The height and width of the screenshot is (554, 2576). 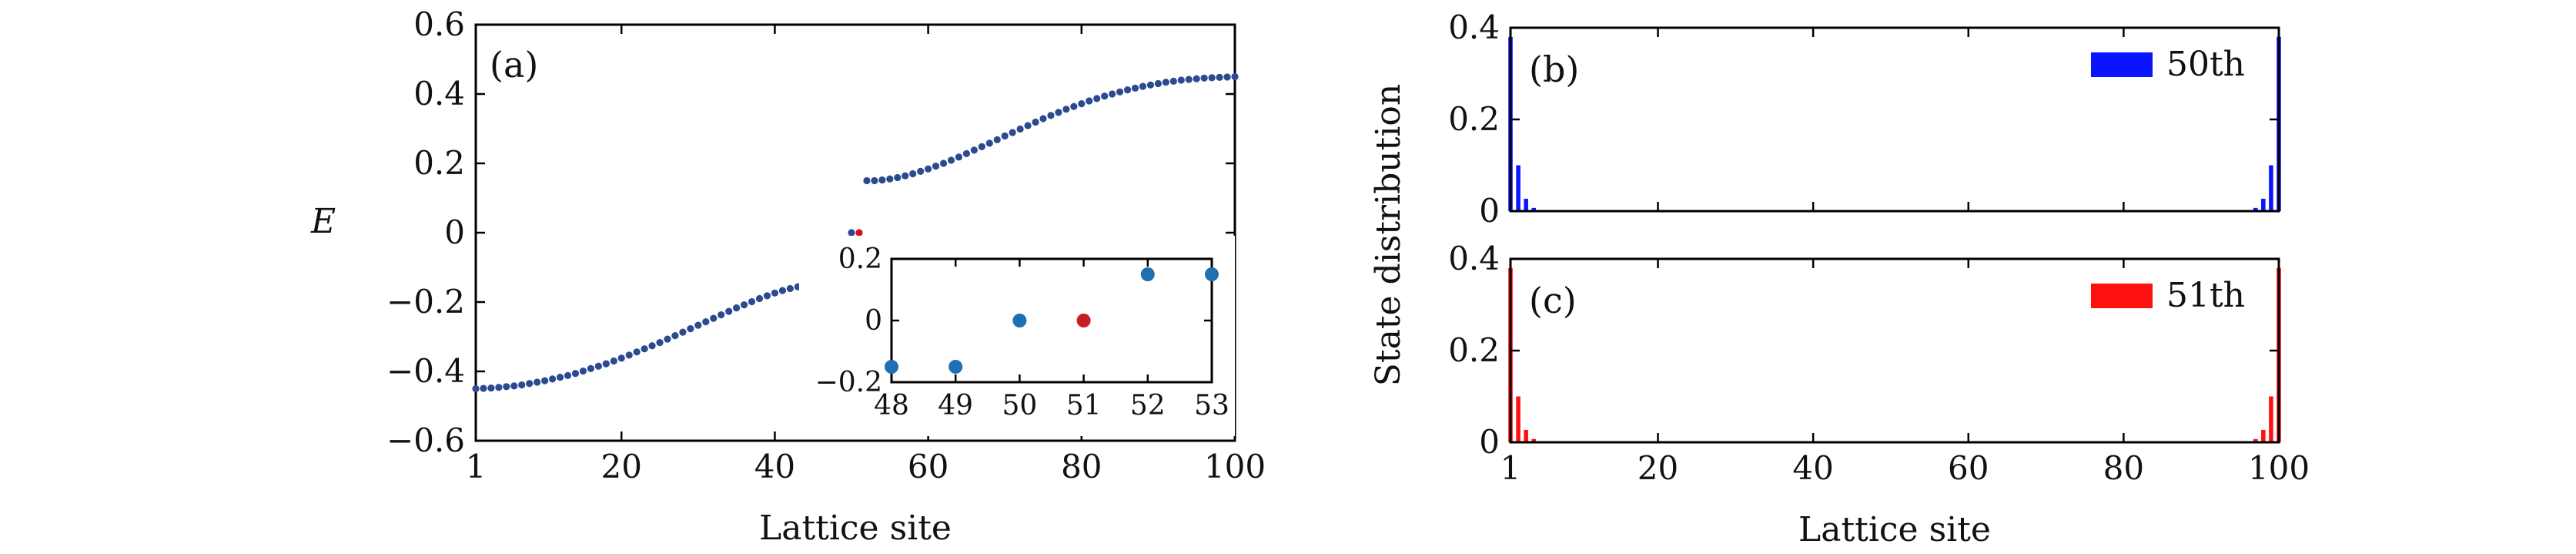 What do you see at coordinates (425, 440) in the screenshot?
I see `y-tick-label: −0.6` at bounding box center [425, 440].